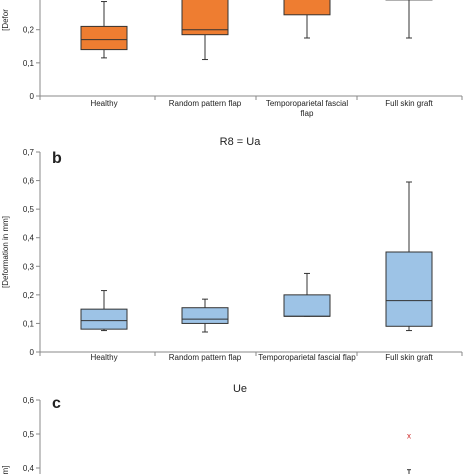 The image size is (474, 474). What do you see at coordinates (29, 152) in the screenshot?
I see `panel-1-y-tick-label-0: 0,7` at bounding box center [29, 152].